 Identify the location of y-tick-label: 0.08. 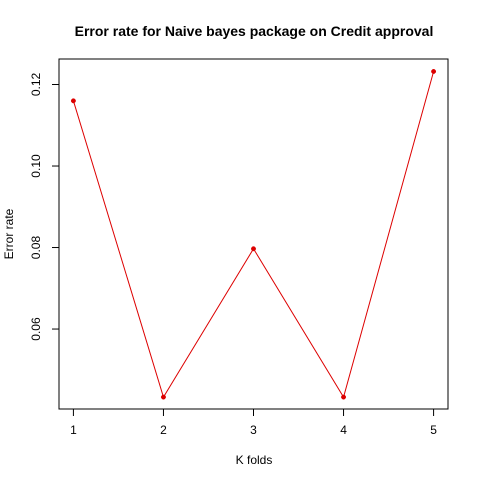
(36, 248).